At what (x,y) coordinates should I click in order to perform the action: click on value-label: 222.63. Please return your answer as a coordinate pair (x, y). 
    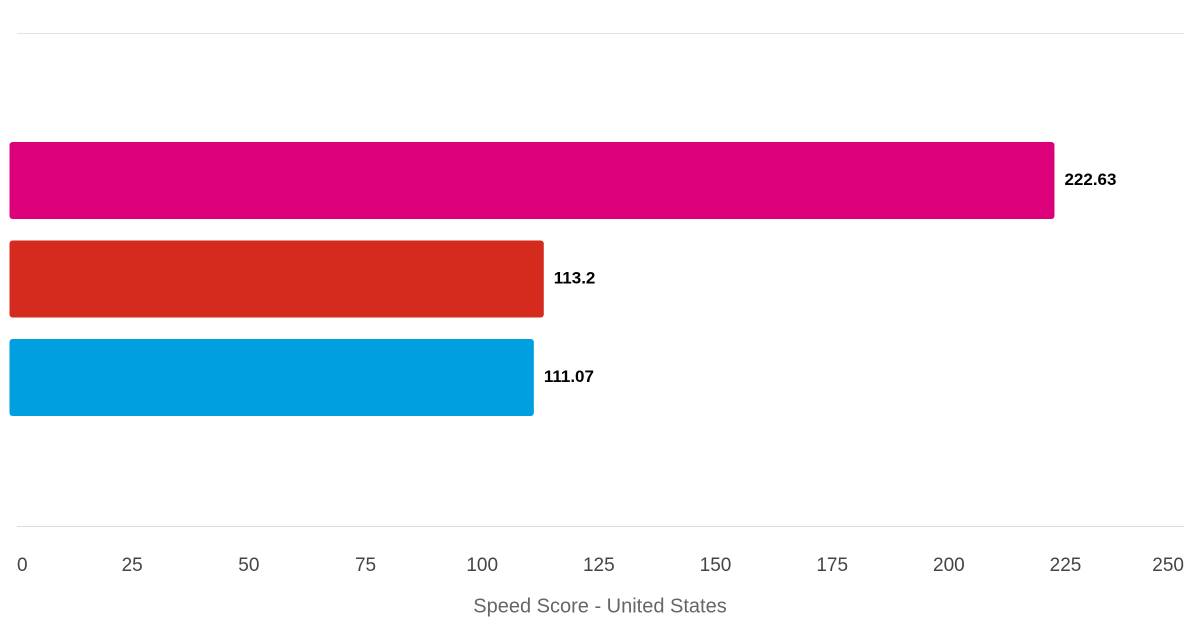
    Looking at the image, I should click on (1090, 179).